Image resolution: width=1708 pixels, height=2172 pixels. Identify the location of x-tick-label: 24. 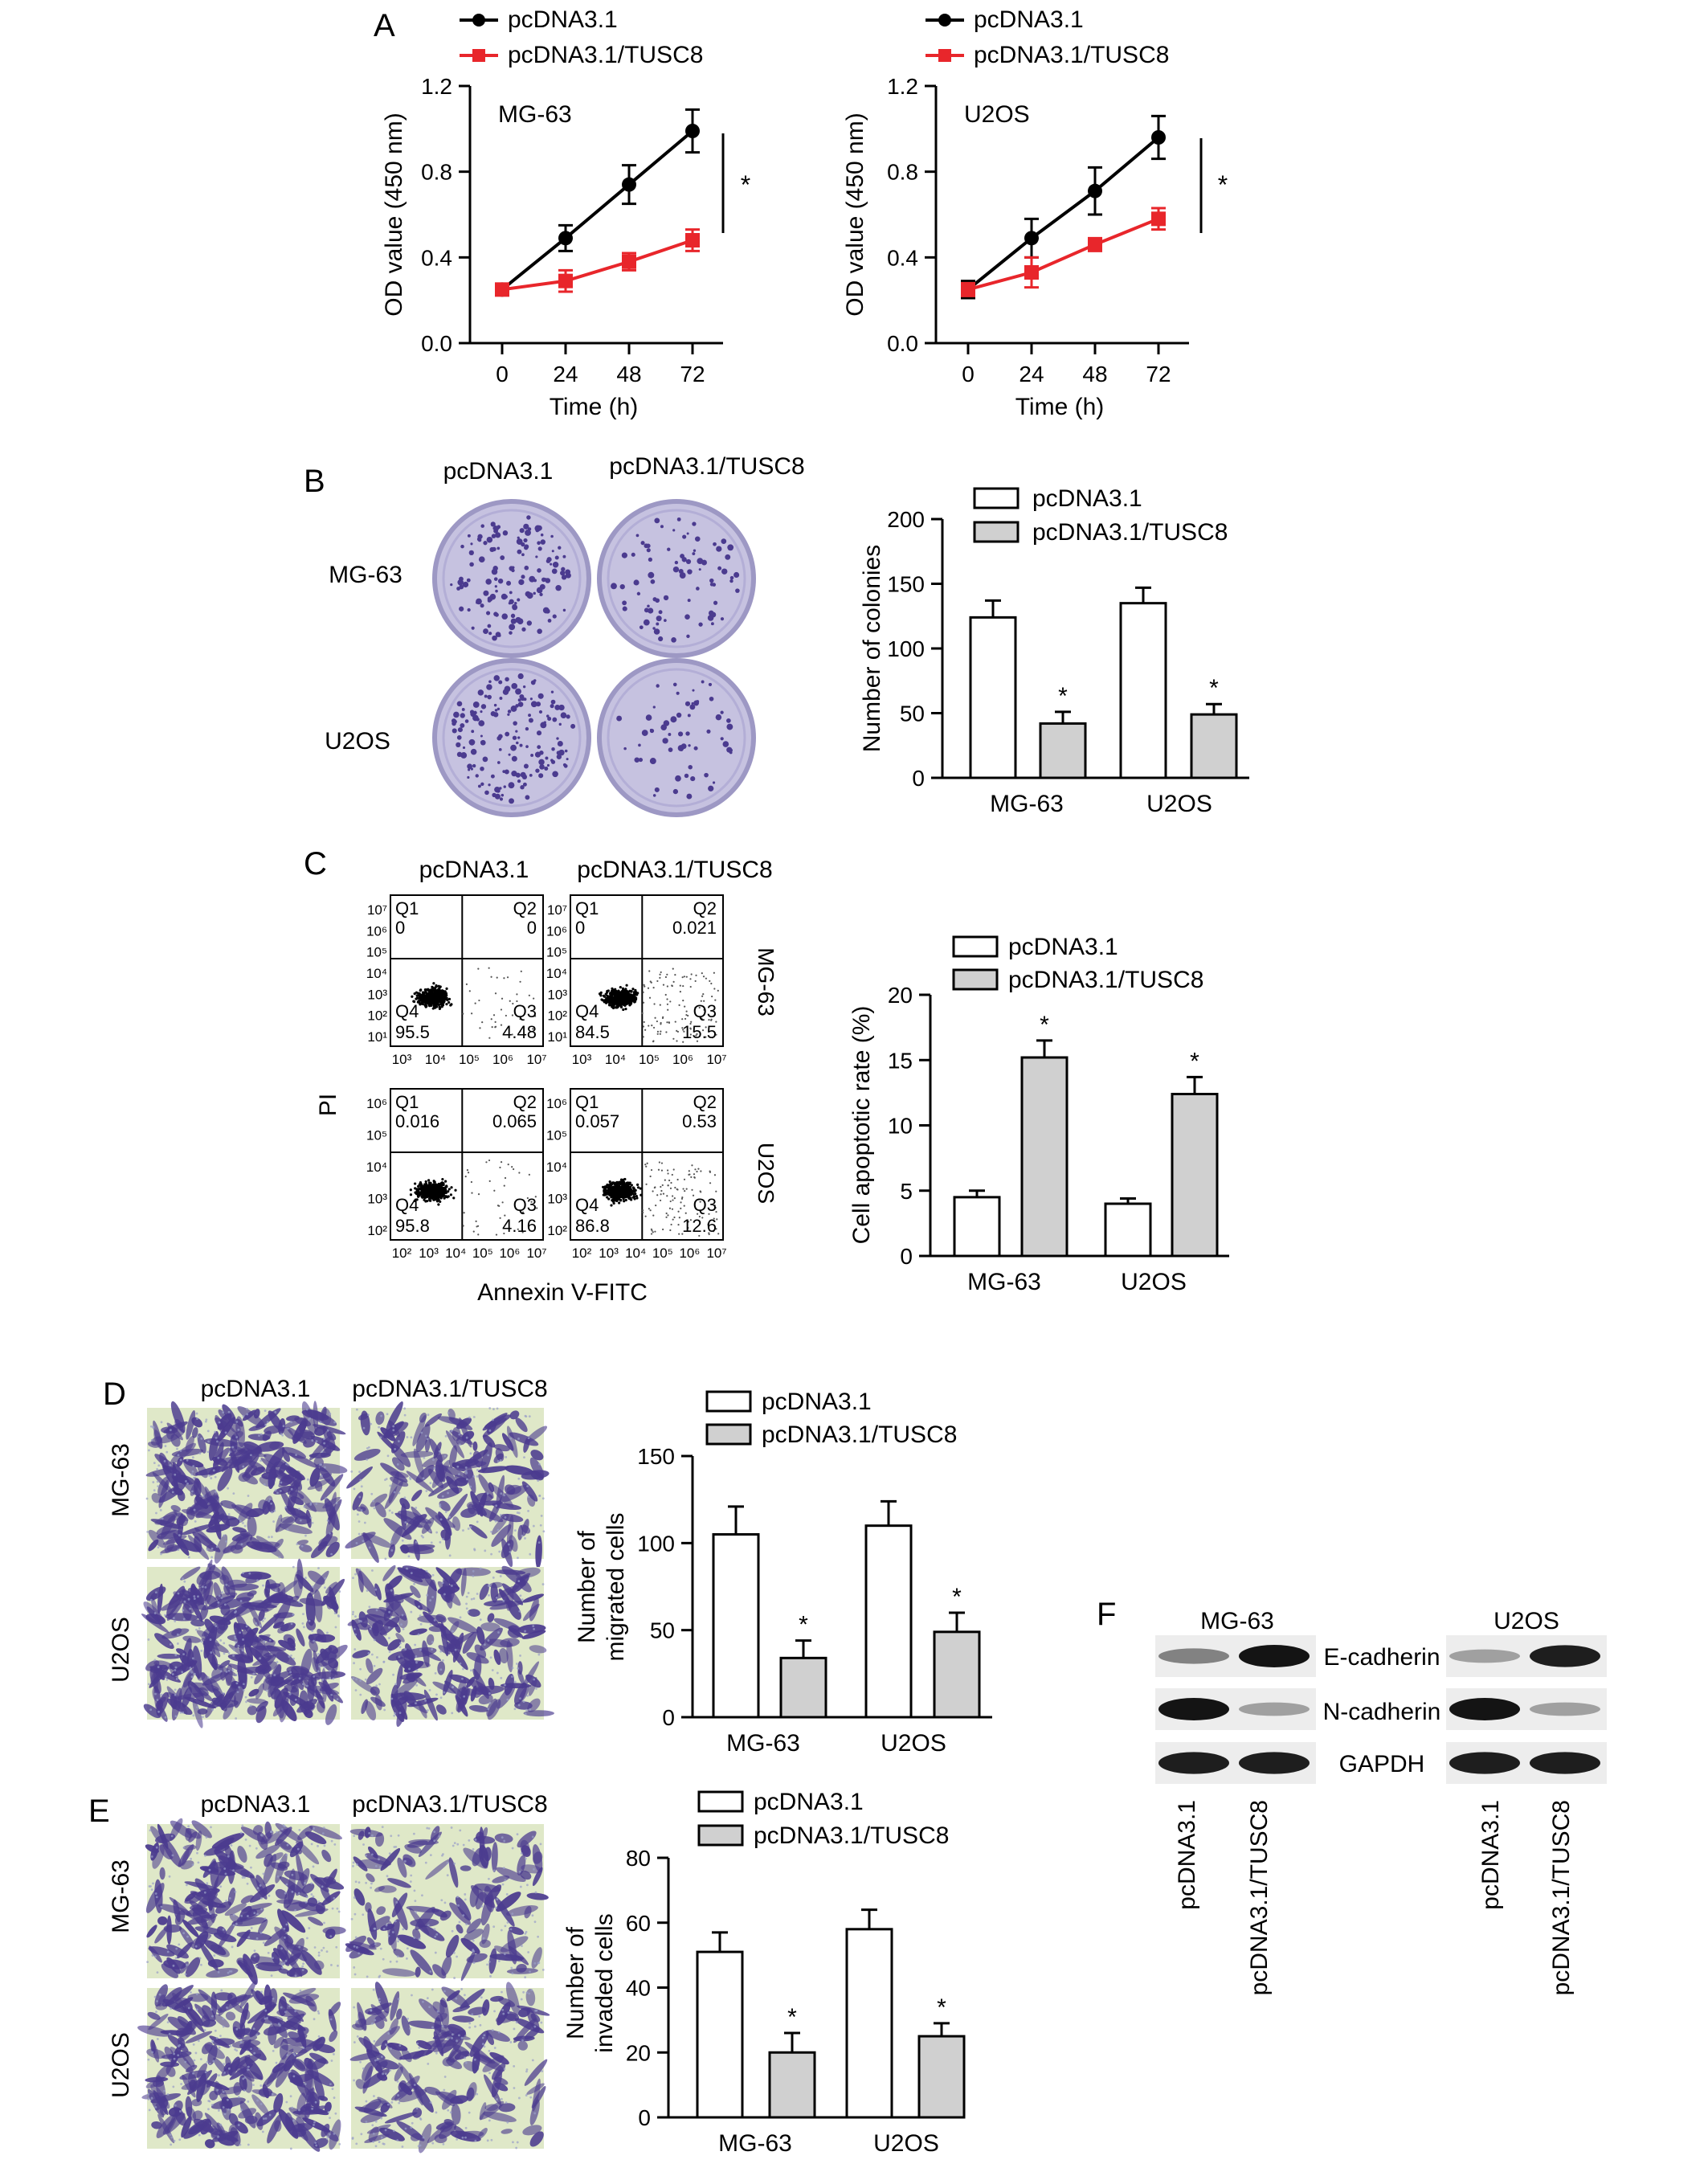
(565, 374).